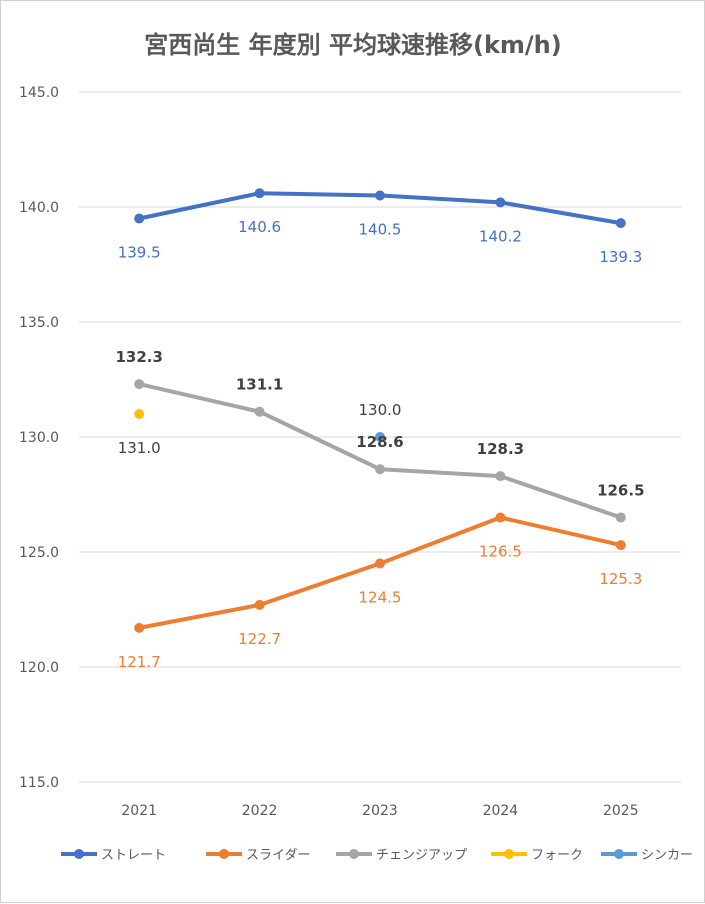 The image size is (705, 904). I want to click on chart-title: 宮西尚生 年度別 平均球速推移(km/h), so click(352, 45).